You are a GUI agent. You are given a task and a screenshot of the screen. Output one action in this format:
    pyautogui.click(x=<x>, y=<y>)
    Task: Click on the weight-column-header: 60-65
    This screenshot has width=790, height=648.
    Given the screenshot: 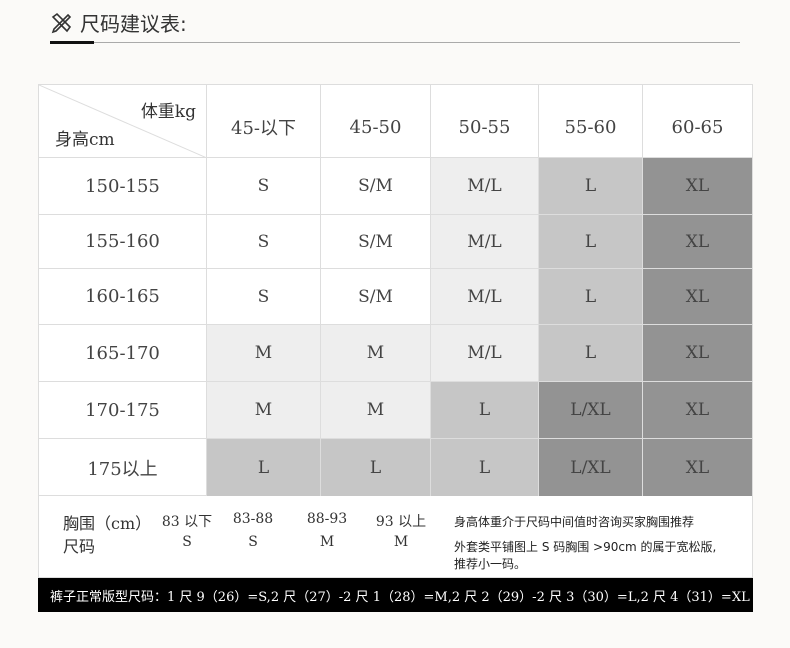 What is the action you would take?
    pyautogui.click(x=698, y=121)
    